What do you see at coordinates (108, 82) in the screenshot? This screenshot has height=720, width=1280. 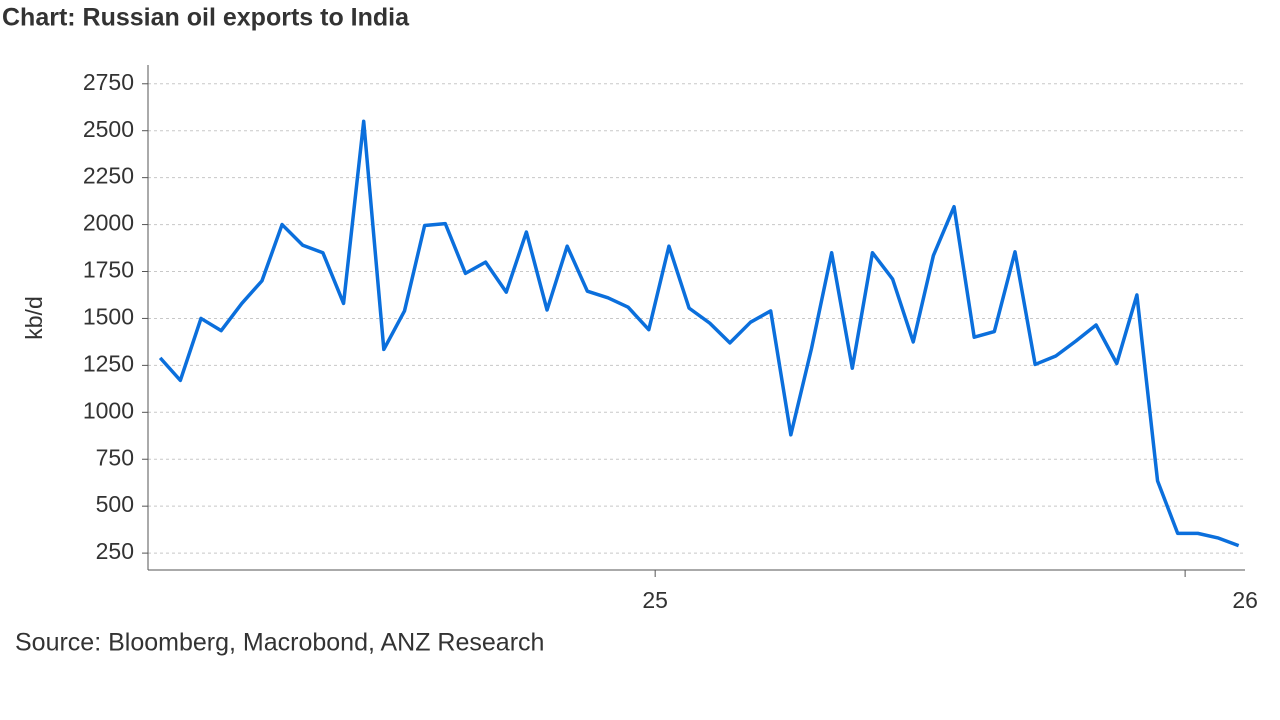 I see `y-tick-label: 2750` at bounding box center [108, 82].